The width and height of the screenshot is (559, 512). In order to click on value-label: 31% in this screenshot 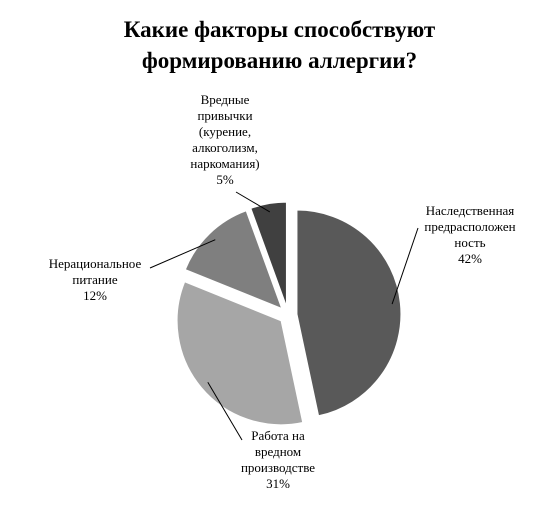, I will do `click(278, 483)`.